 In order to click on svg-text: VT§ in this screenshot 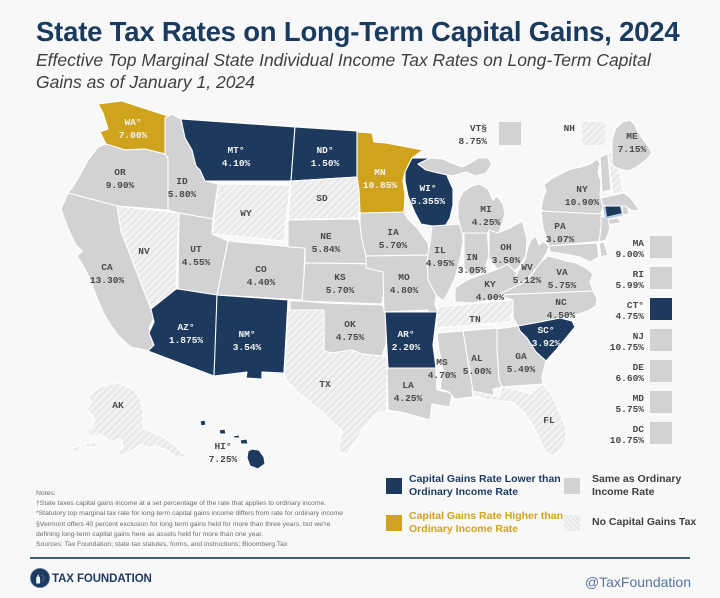, I will do `click(478, 128)`.